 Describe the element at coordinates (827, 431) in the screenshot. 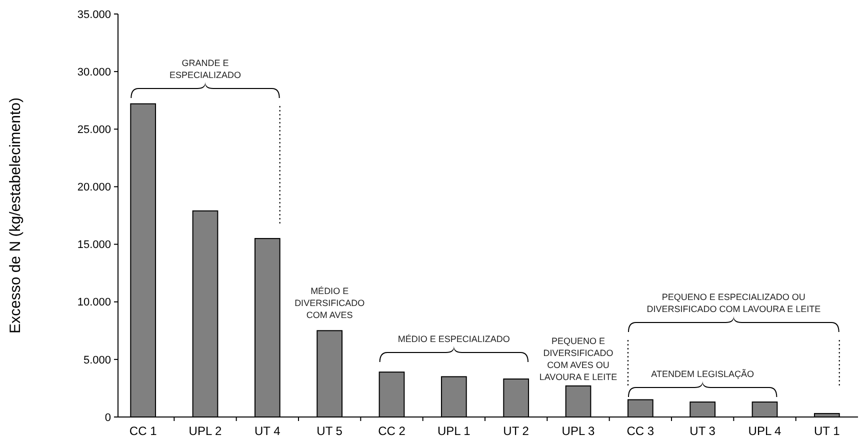

I see `x-tick-label: UT 1` at that location.